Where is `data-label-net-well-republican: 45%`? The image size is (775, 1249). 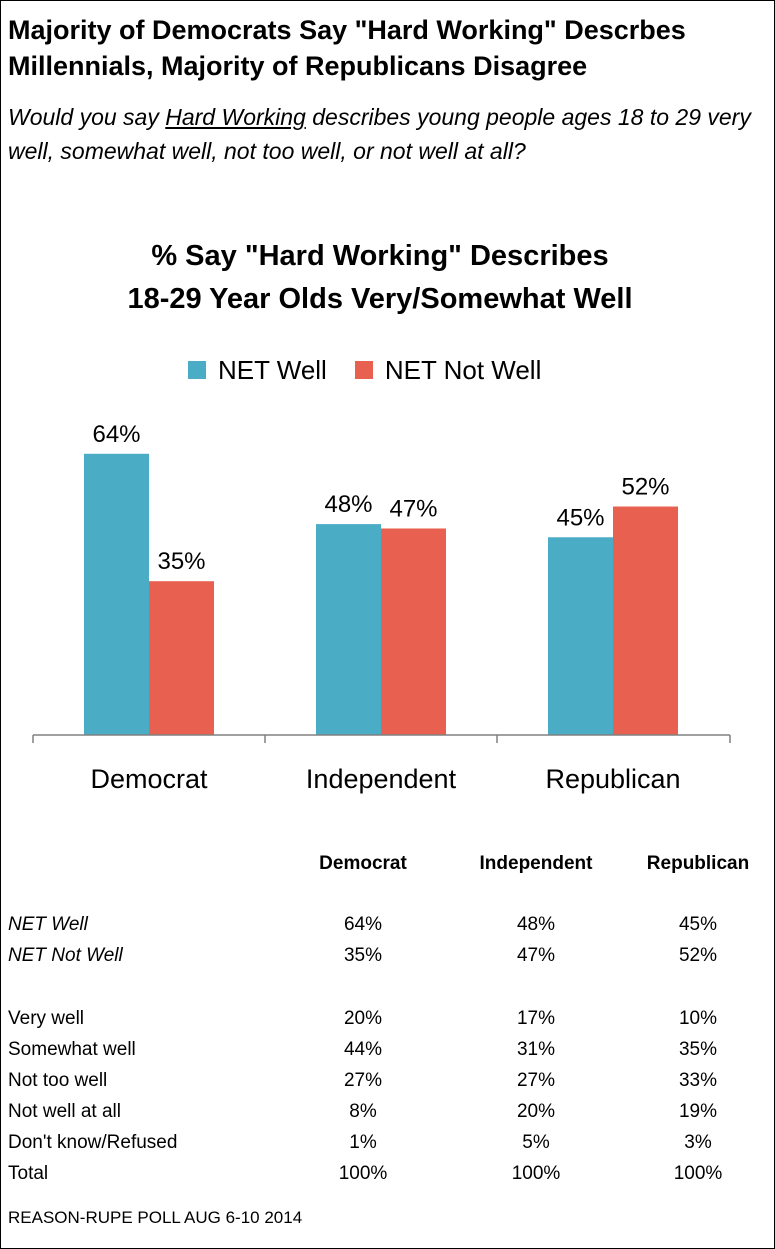 data-label-net-well-republican: 45% is located at coordinates (580, 517).